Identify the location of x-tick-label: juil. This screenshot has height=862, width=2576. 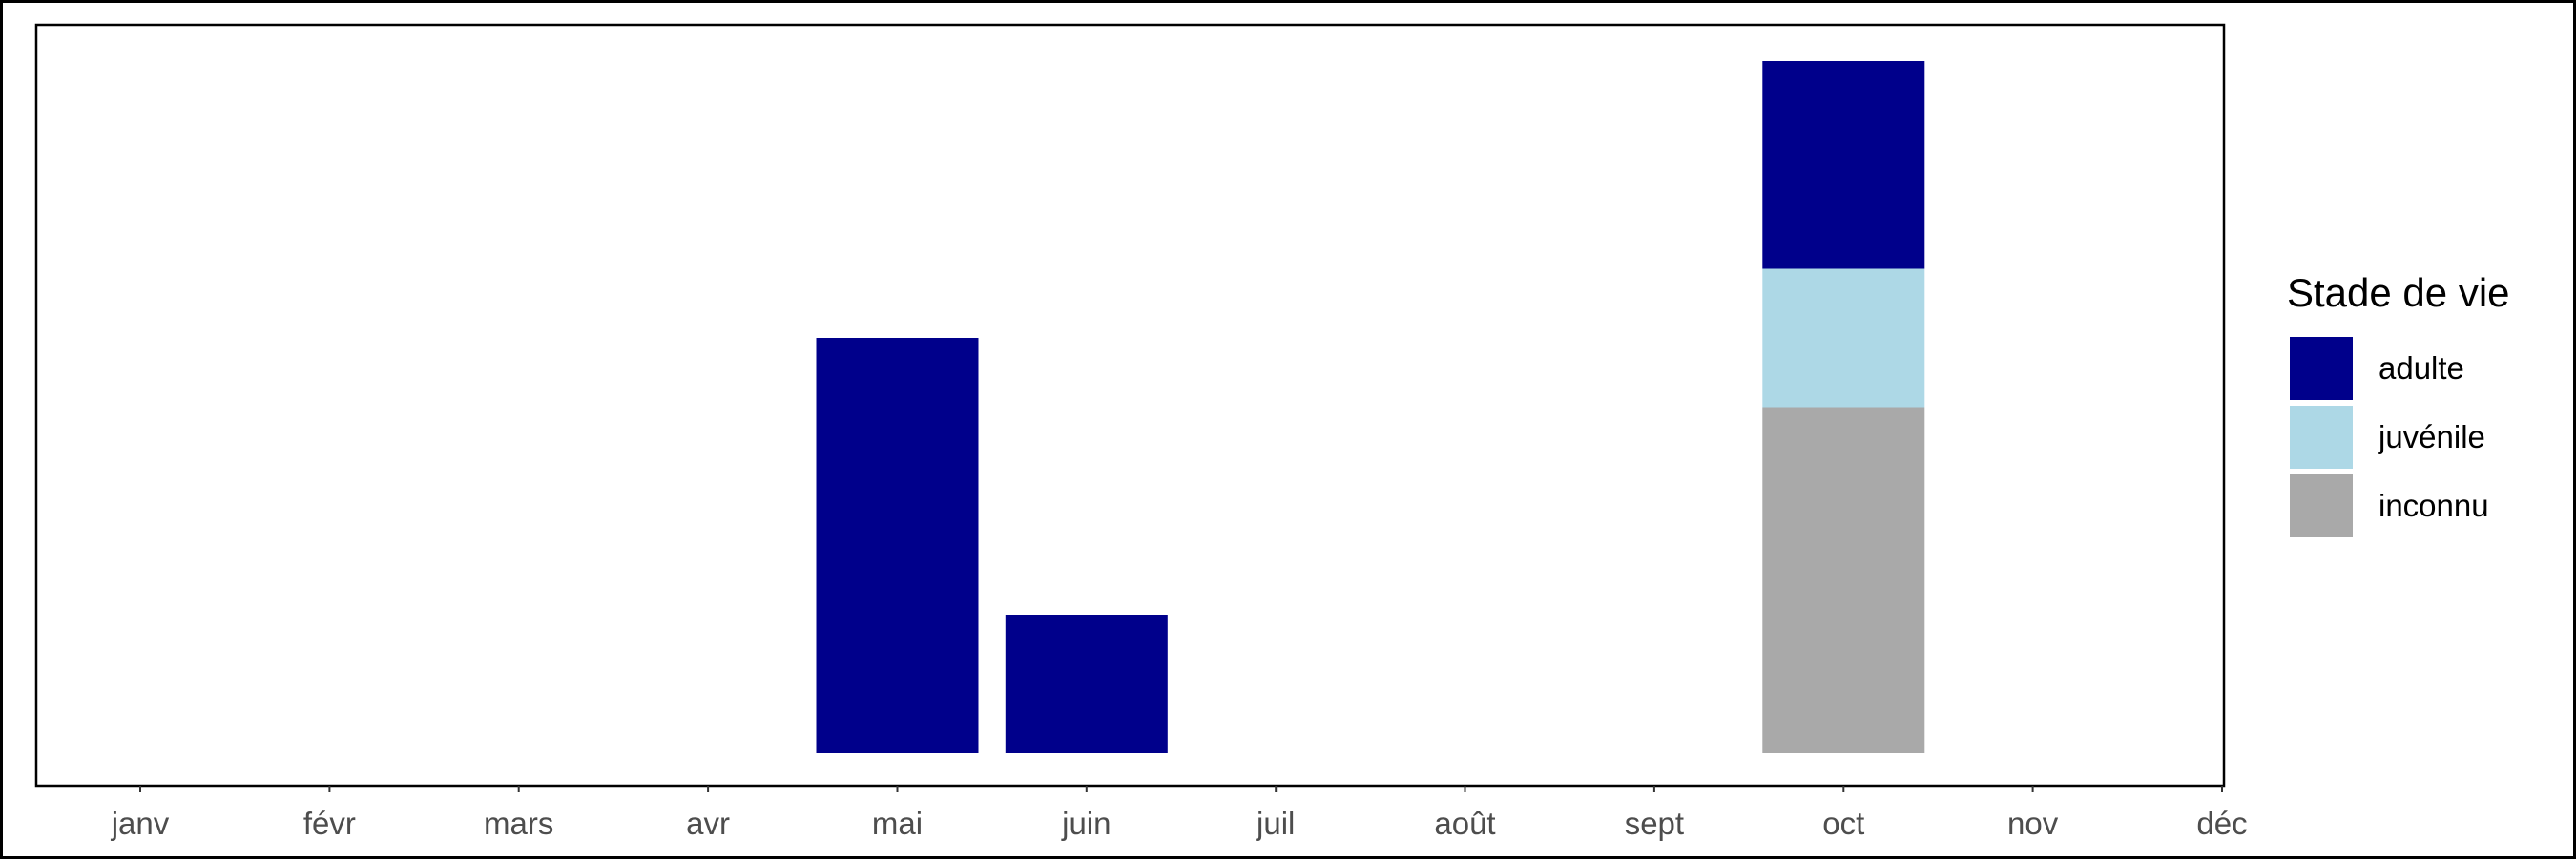
(1275, 823).